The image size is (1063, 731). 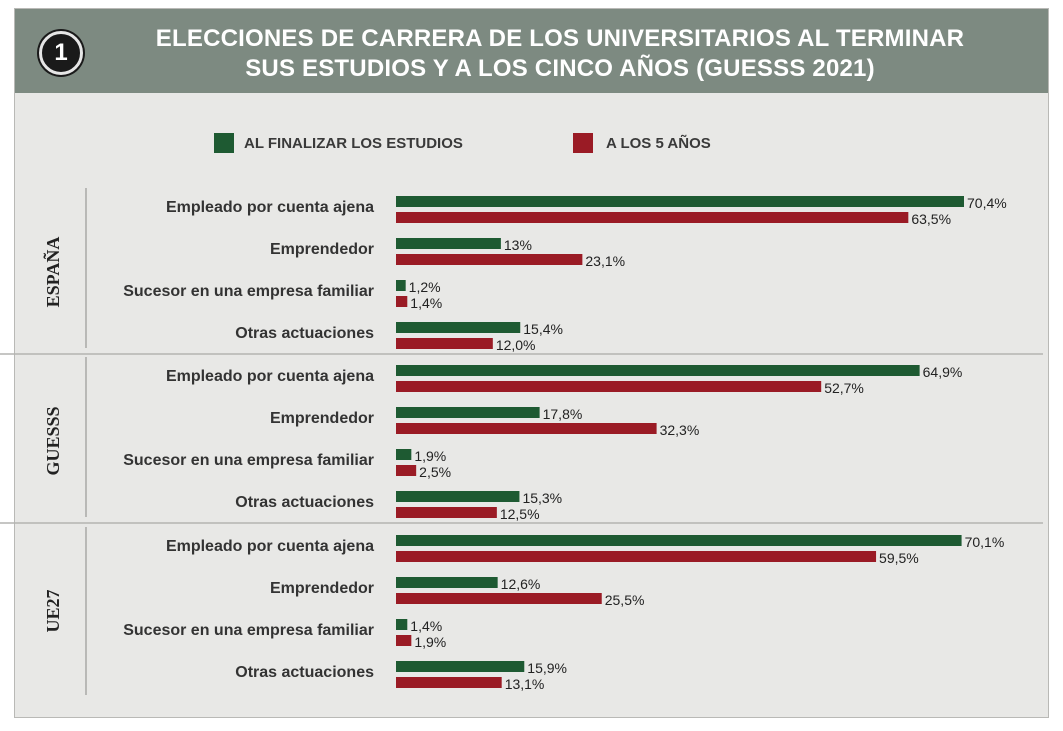 What do you see at coordinates (52, 272) in the screenshot?
I see `group-label-españa: ESPAÑA` at bounding box center [52, 272].